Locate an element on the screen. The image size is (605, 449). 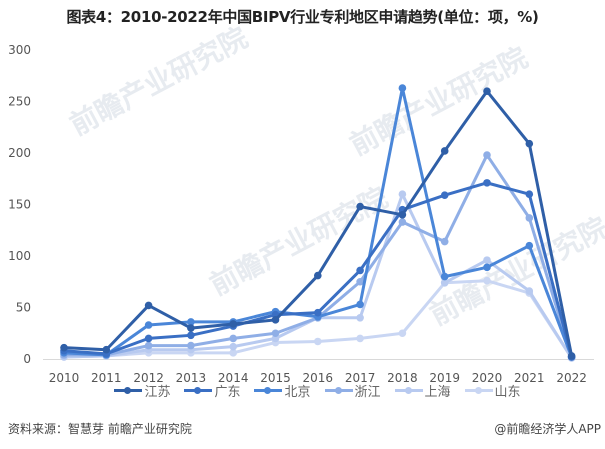
source-note: 资料来源：智慧芽 前瞻产业研究院 is located at coordinates (100, 429).